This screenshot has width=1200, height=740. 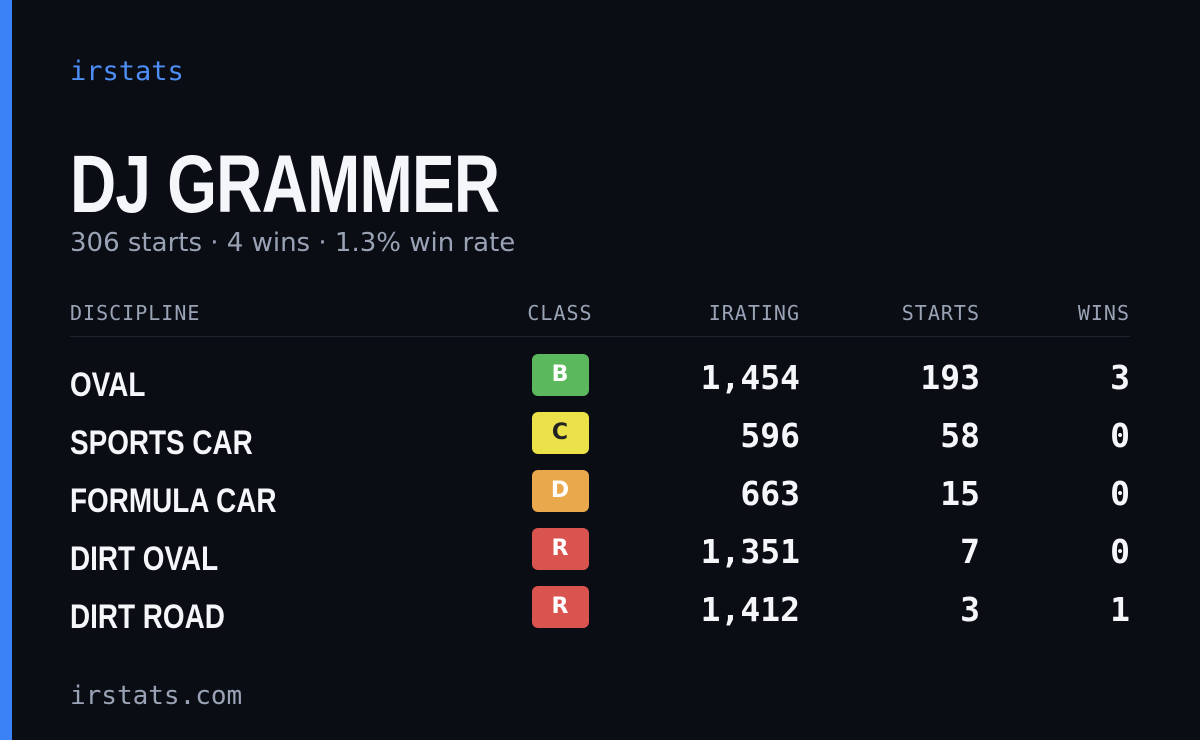 What do you see at coordinates (750, 551) in the screenshot?
I see `irating: 1,351` at bounding box center [750, 551].